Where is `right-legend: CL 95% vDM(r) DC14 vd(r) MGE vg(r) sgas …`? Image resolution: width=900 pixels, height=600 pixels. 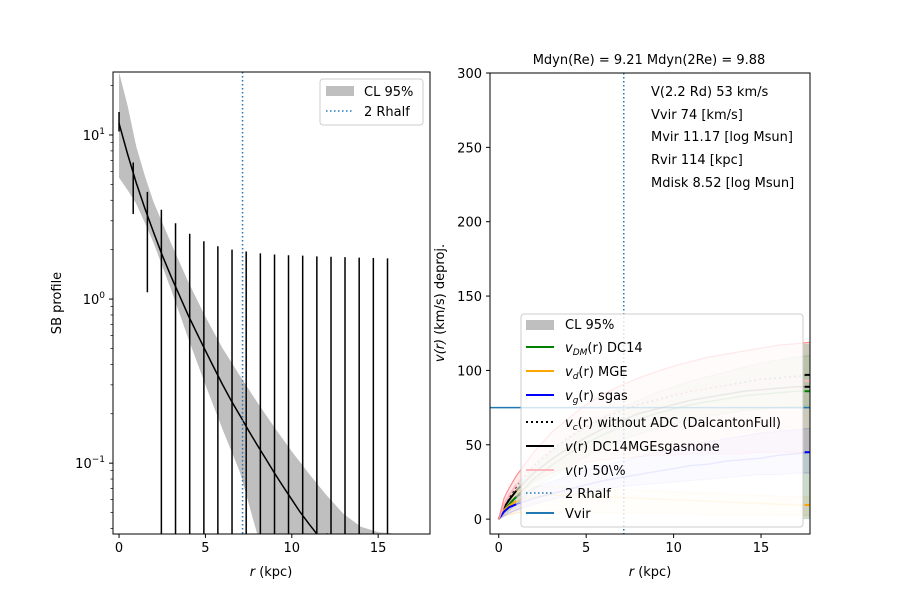
right-legend: CL 95% vDM(r) DC14 vd(r) MGE vg(r) sgas … is located at coordinates (662, 420).